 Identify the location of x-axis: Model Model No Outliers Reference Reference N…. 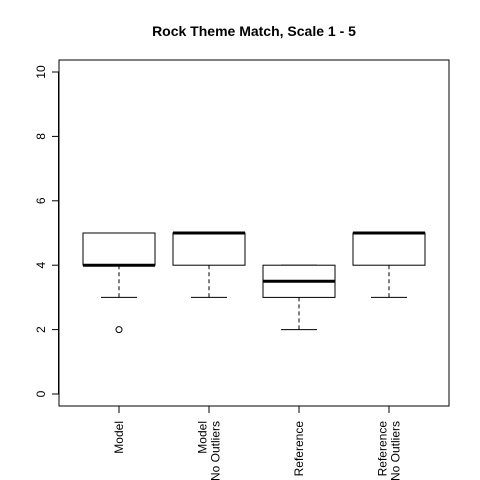
(257, 443).